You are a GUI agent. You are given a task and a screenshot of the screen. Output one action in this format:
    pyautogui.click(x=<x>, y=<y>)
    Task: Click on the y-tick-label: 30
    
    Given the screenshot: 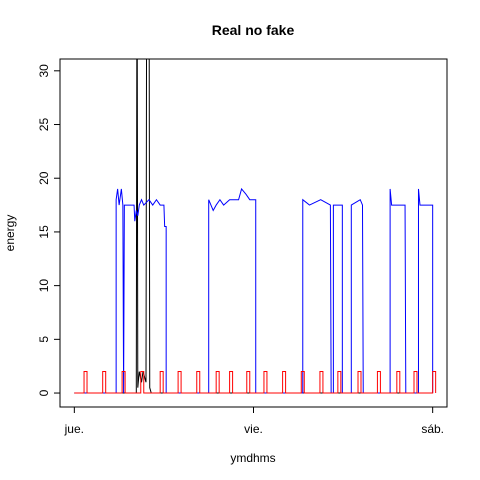 What is the action you would take?
    pyautogui.click(x=44, y=71)
    